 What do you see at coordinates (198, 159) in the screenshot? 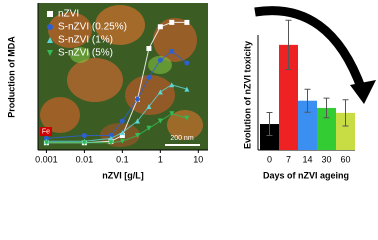
I see `x-tick-label: 10` at bounding box center [198, 159].